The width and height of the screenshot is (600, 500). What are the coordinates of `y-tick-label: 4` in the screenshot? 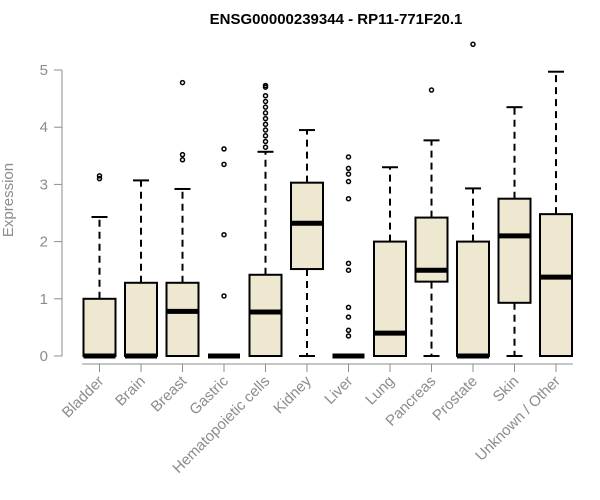 It's located at (44, 127).